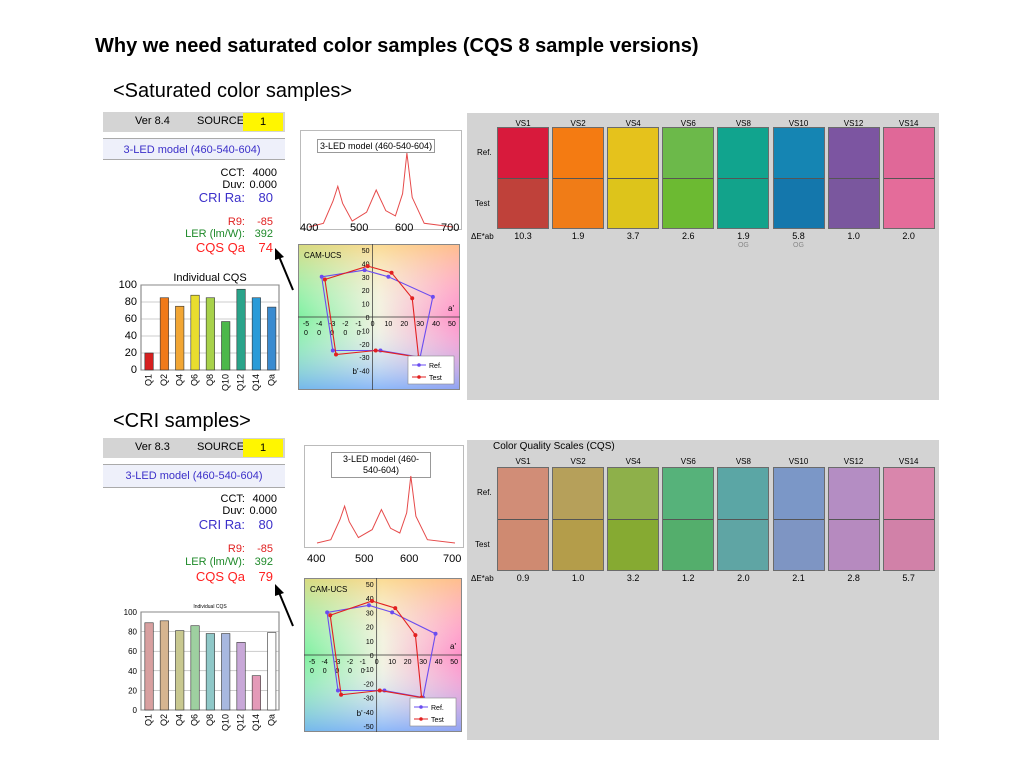 This screenshot has width=1024, height=768. I want to click on patch-column-vs10, so click(798, 178).